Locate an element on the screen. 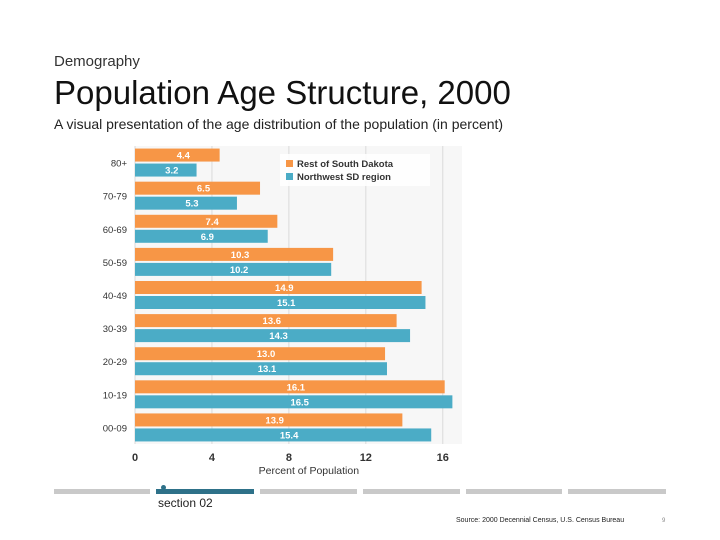 The height and width of the screenshot is (540, 720). data-label-nw-sd-0: 3.2 is located at coordinates (171, 171).